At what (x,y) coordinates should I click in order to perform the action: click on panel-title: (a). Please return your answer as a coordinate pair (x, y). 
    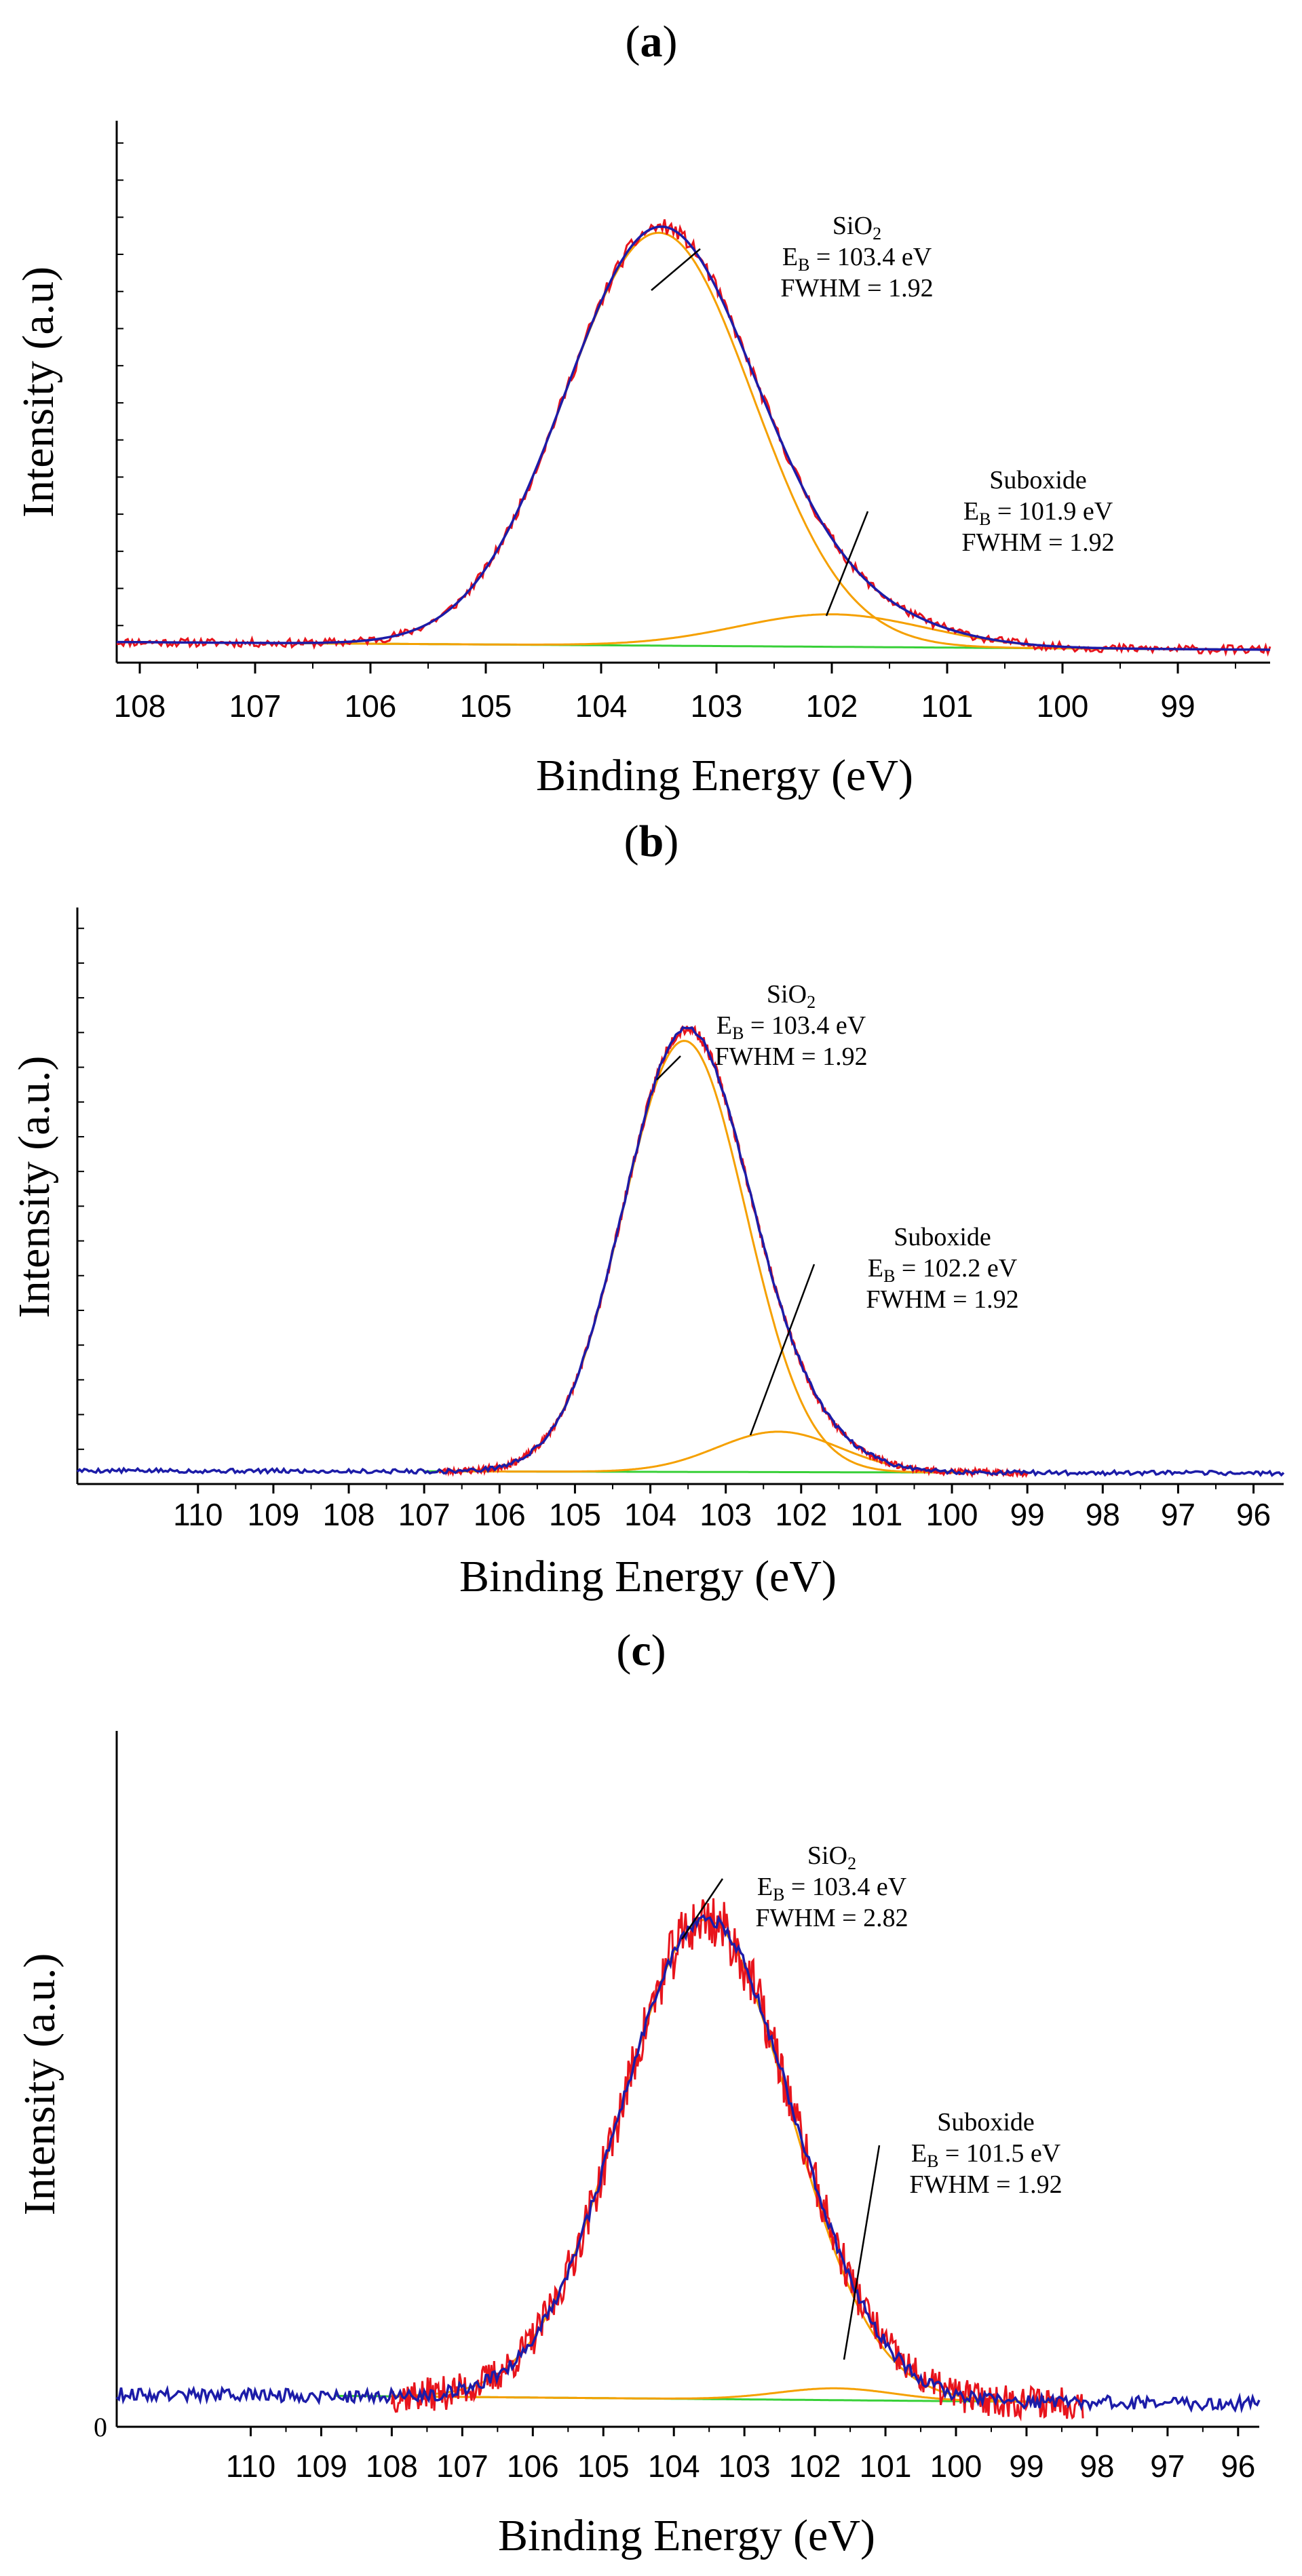
    Looking at the image, I should click on (652, 41).